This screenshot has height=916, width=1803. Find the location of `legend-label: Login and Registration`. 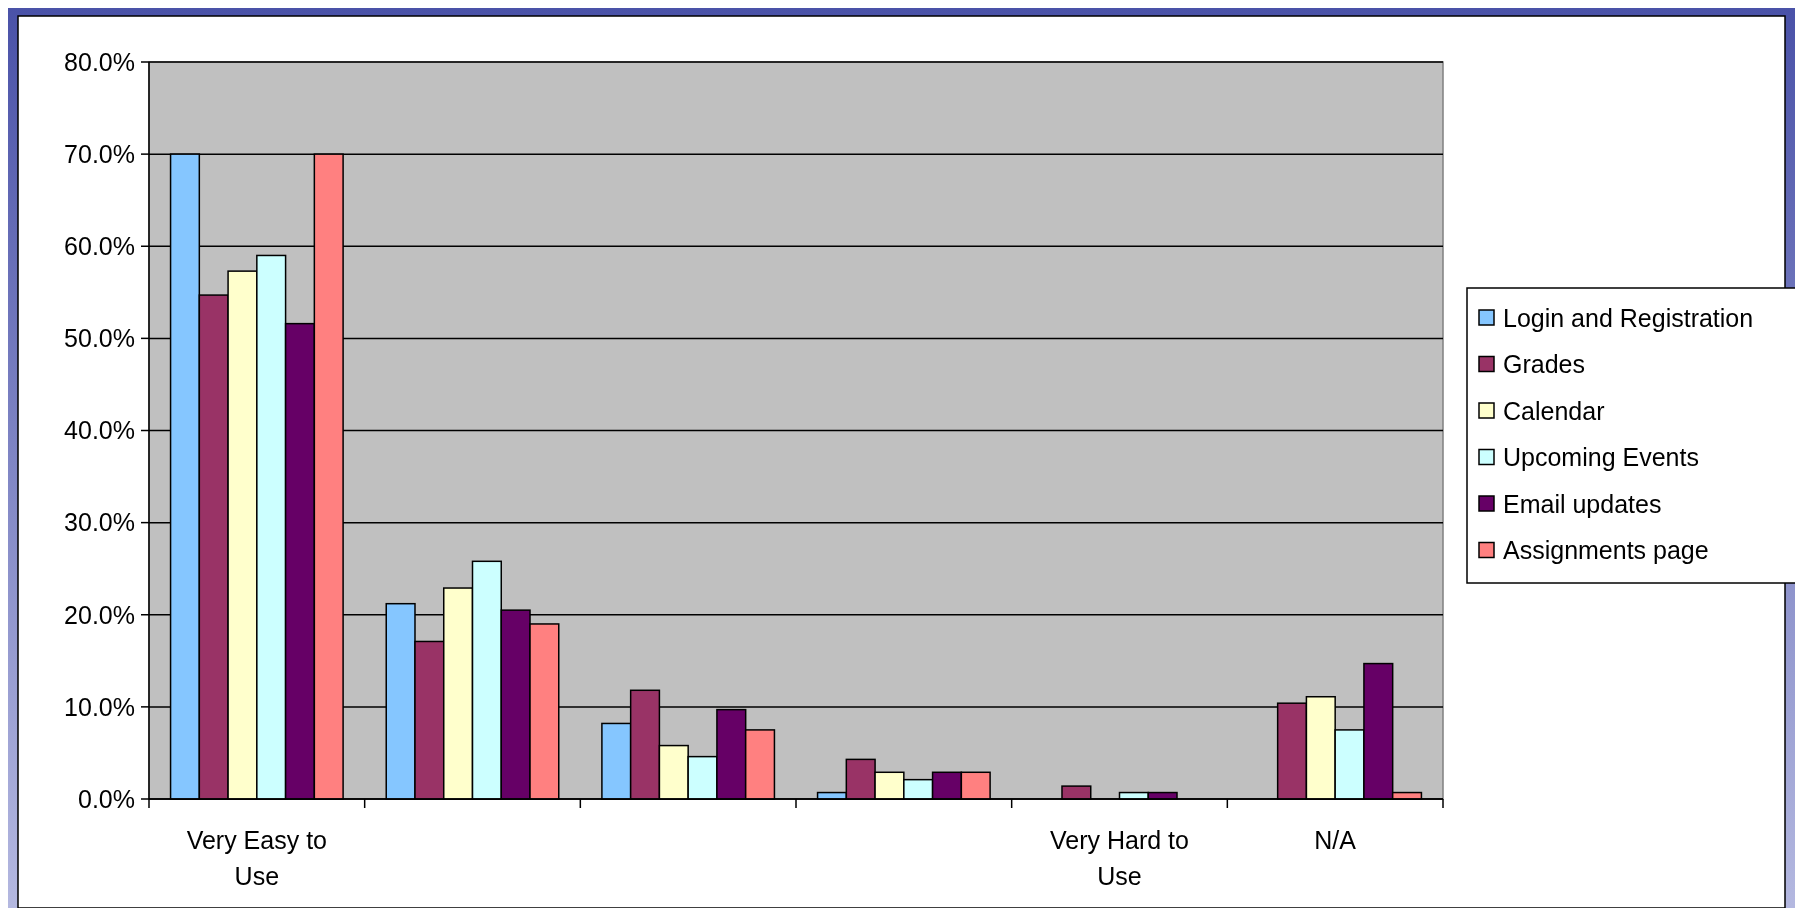

legend-label: Login and Registration is located at coordinates (1628, 317).